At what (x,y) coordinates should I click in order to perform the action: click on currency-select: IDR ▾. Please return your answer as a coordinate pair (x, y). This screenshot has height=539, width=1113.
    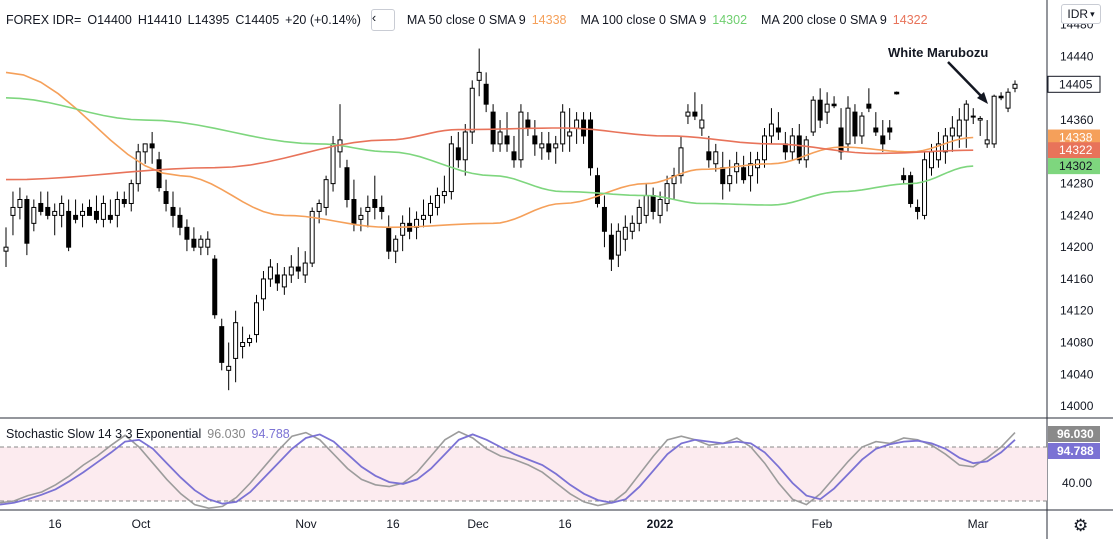
    Looking at the image, I should click on (1081, 14).